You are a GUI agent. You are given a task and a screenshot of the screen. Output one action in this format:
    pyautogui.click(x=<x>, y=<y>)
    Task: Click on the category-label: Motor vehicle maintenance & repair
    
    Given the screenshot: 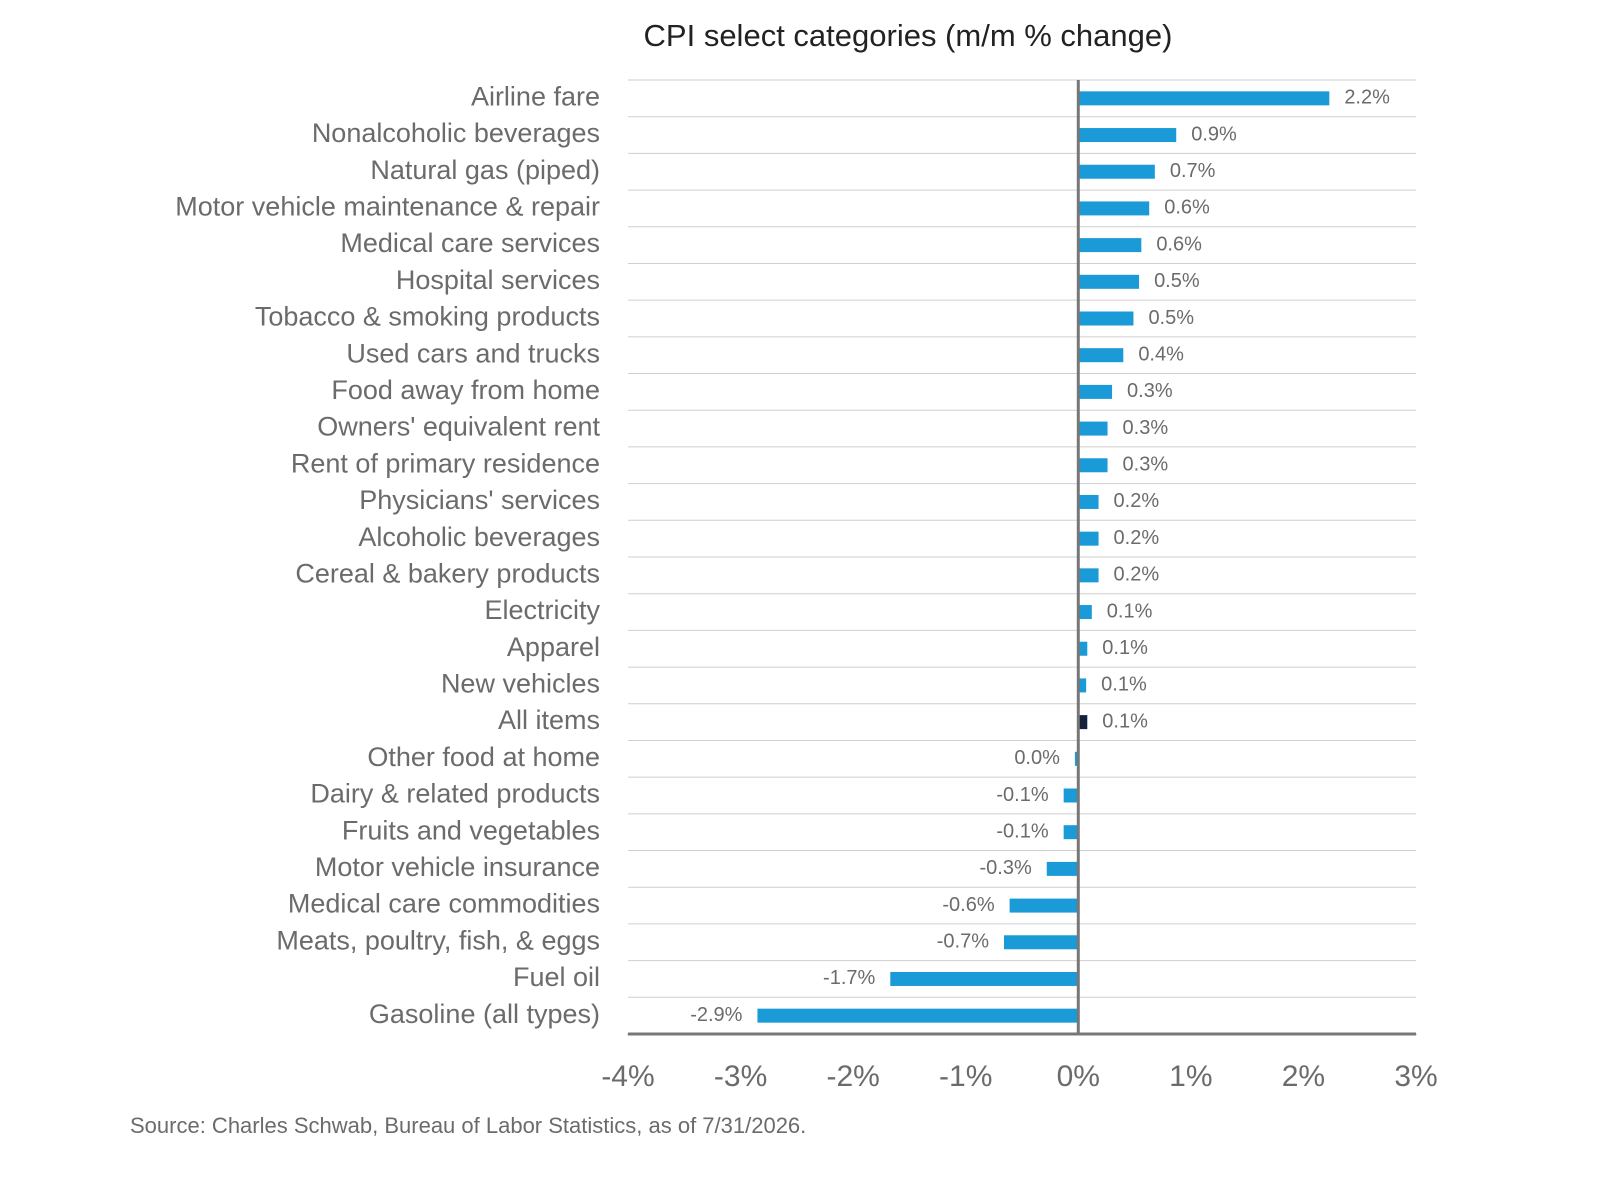 What is the action you would take?
    pyautogui.click(x=387, y=207)
    